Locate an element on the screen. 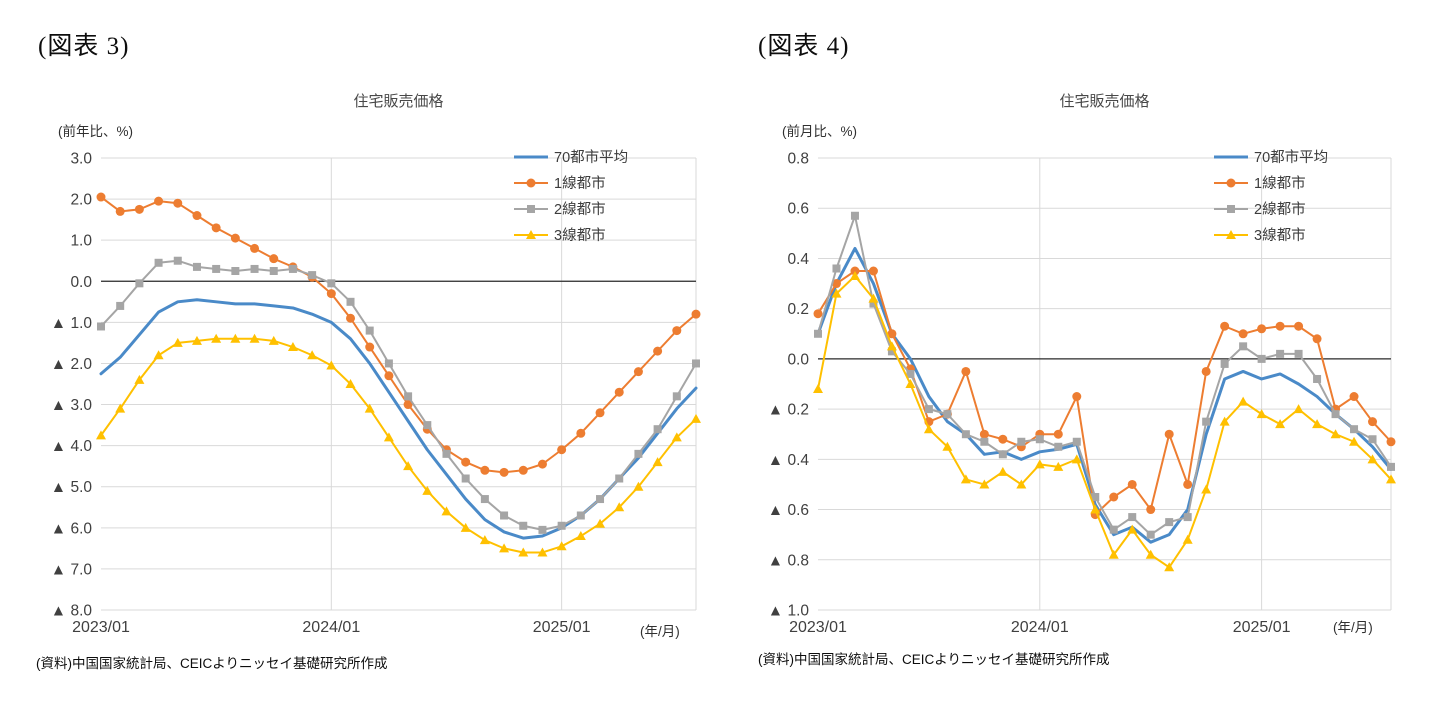  y-tick-label: 0.2 is located at coordinates (798, 309).